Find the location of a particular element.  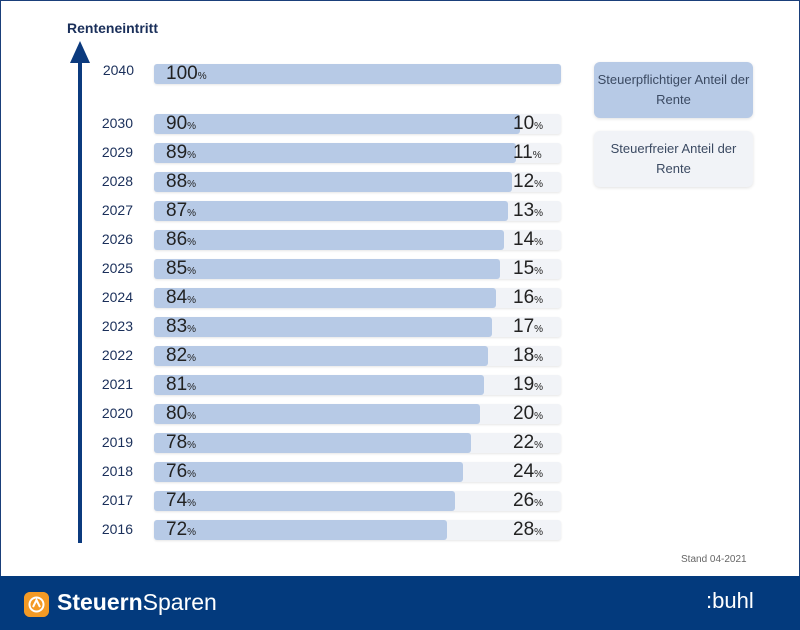

taxable-percent-label-value: 100 is located at coordinates (182, 73).